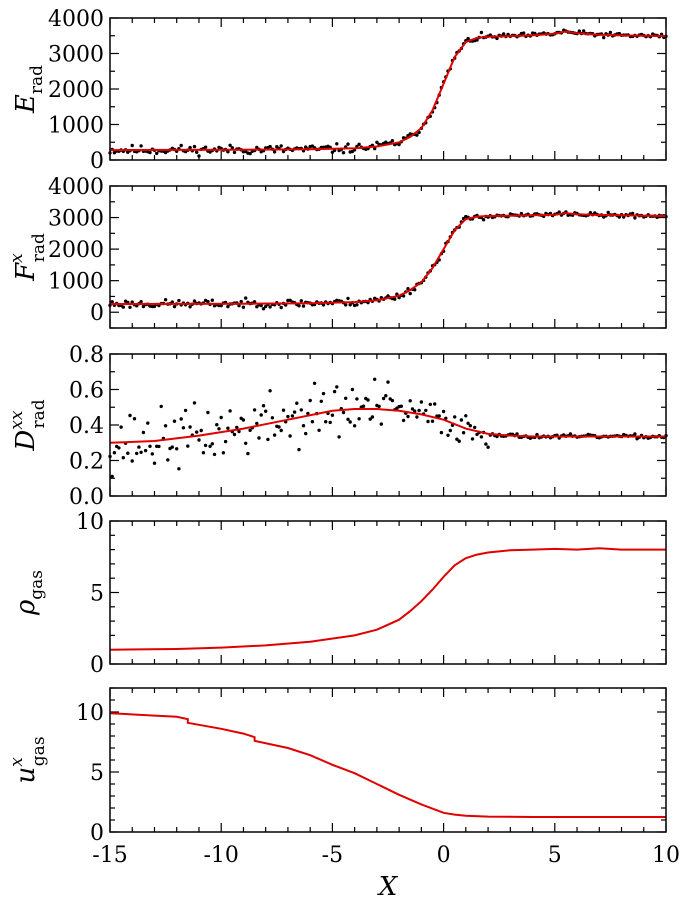  Describe the element at coordinates (76, 55) in the screenshot. I see `y-tick-label: 3000` at that location.